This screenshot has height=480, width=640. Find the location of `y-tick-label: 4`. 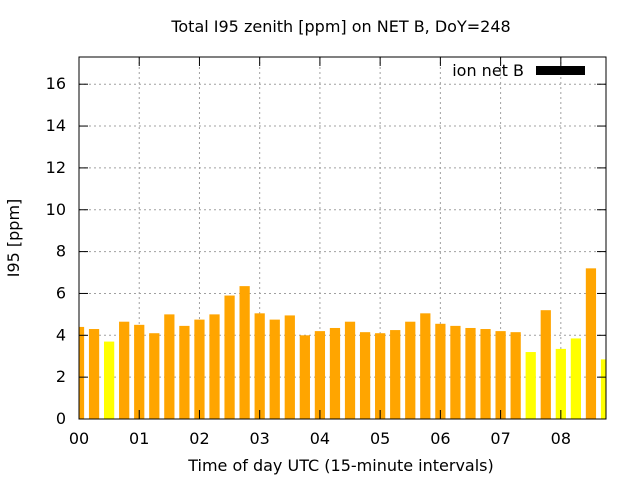

y-tick-label: 4 is located at coordinates (61, 334).